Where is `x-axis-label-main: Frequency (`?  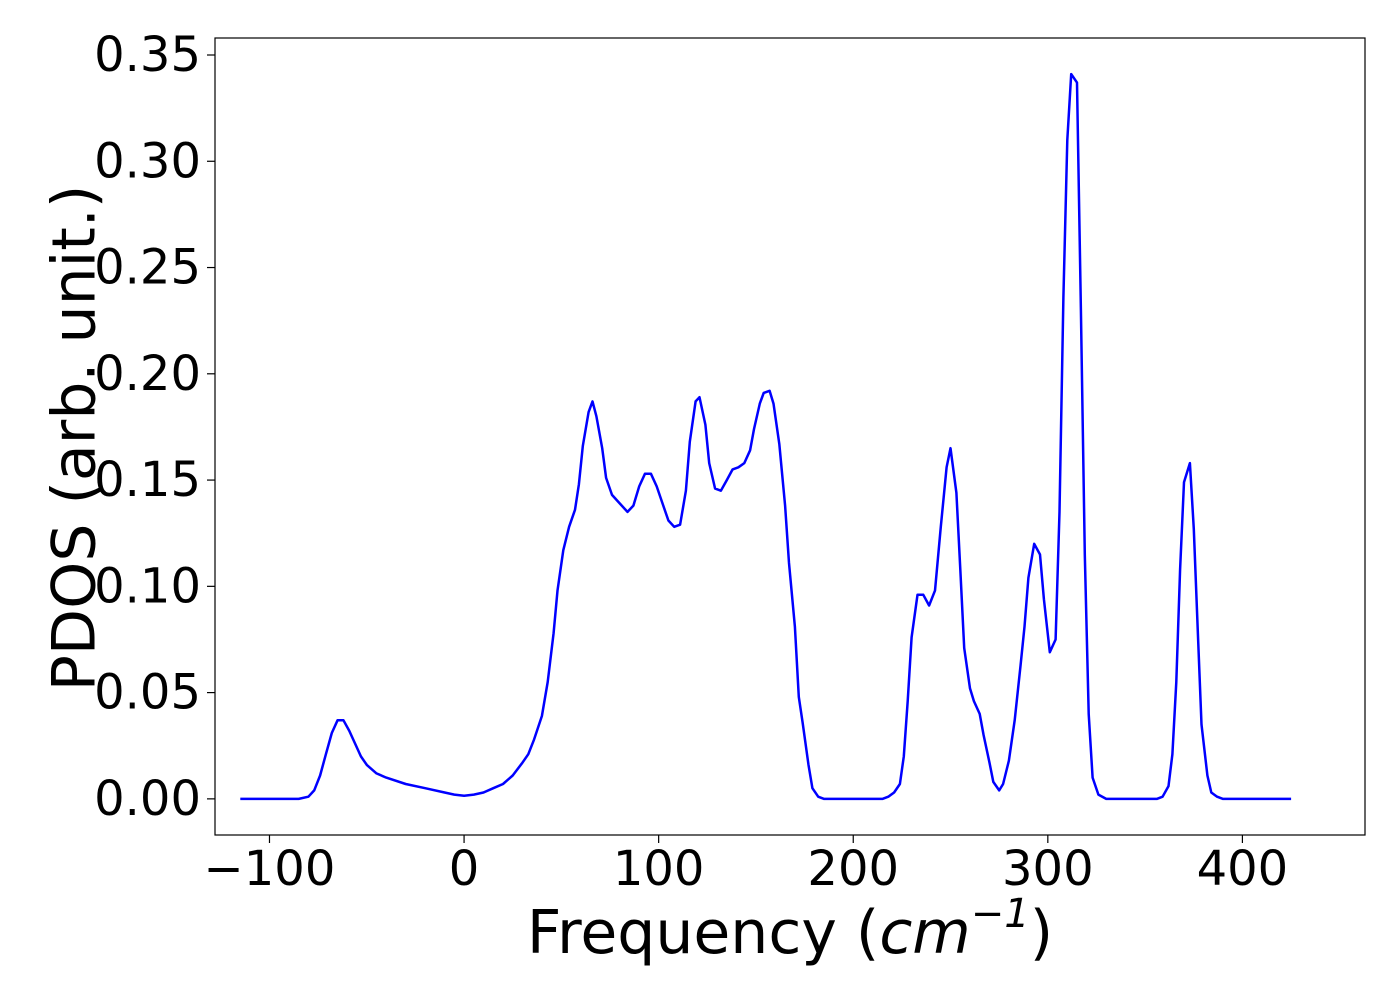
x-axis-label-main: Frequency ( is located at coordinates (703, 933).